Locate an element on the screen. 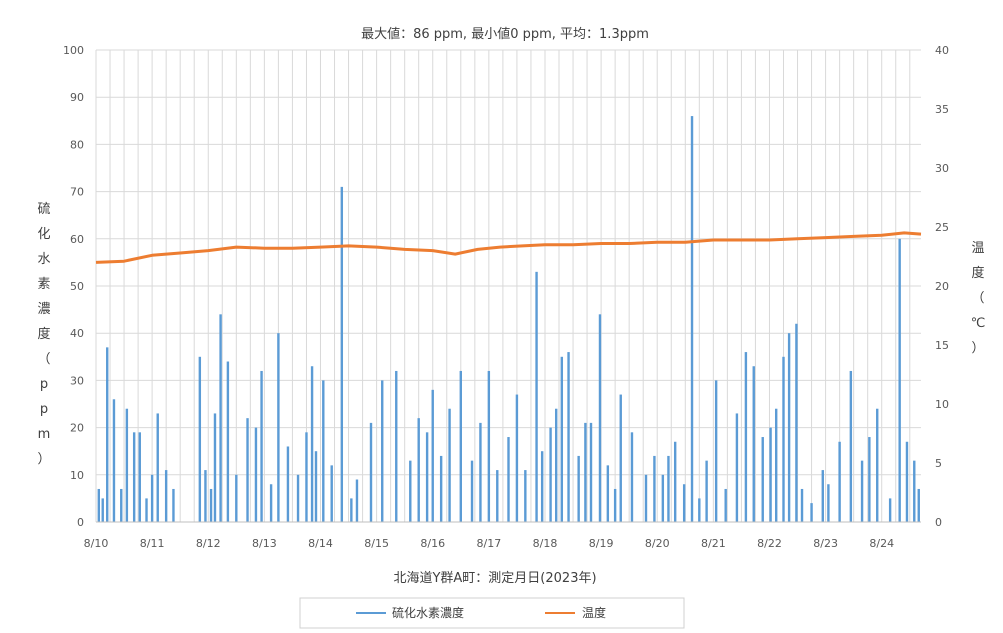 The height and width of the screenshot is (633, 1003). legend-label-temperature: 温度 is located at coordinates (594, 612).